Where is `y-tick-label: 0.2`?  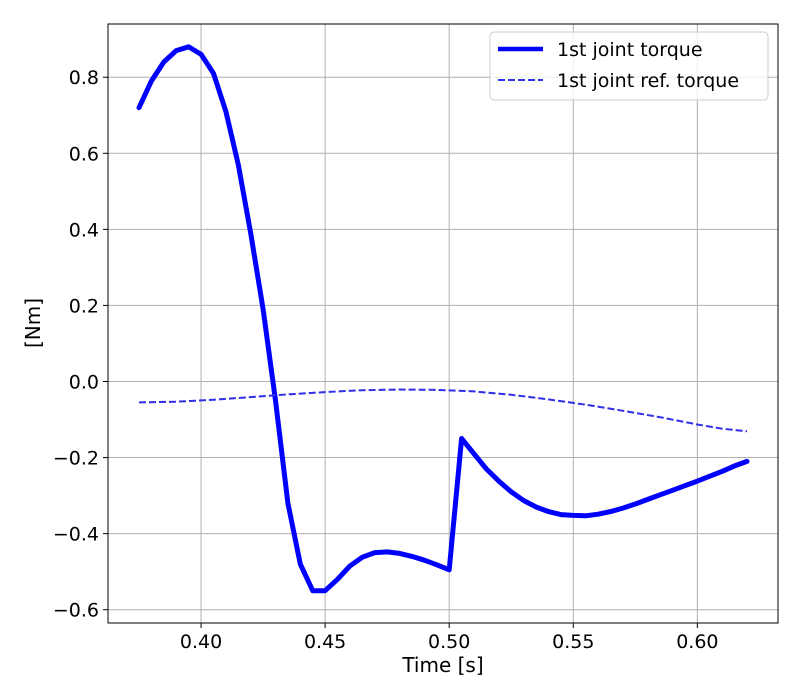
y-tick-label: 0.2 is located at coordinates (84, 306).